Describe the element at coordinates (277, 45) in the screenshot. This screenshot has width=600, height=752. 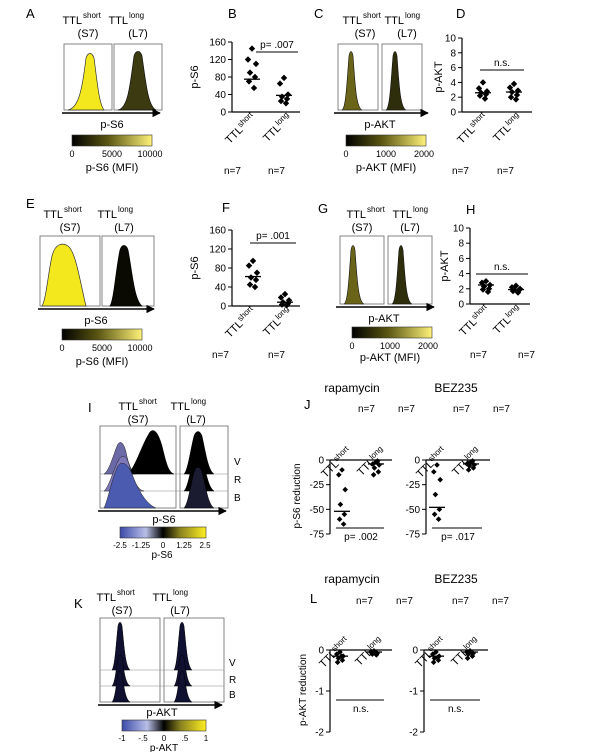
I see `significance-label-b: p= .007` at that location.